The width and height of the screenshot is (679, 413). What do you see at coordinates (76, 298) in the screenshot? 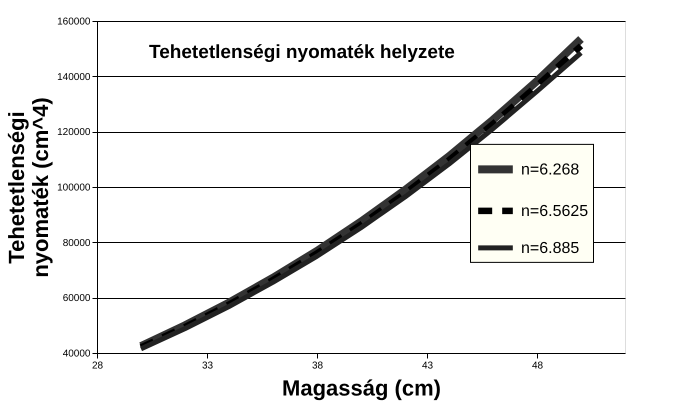
I see `y-tick-label: 60000` at bounding box center [76, 298].